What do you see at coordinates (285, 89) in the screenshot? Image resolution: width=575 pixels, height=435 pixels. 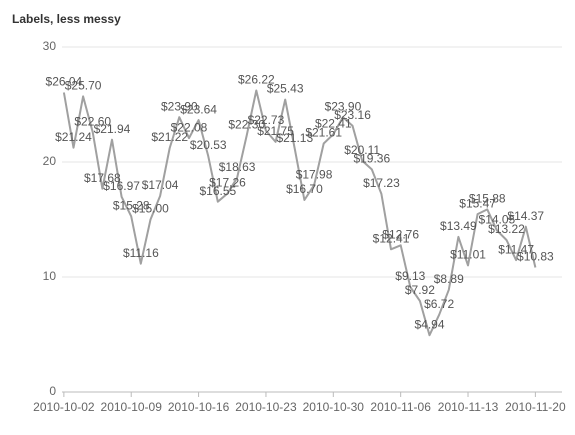 I see `data-label: $25.43` at bounding box center [285, 89].